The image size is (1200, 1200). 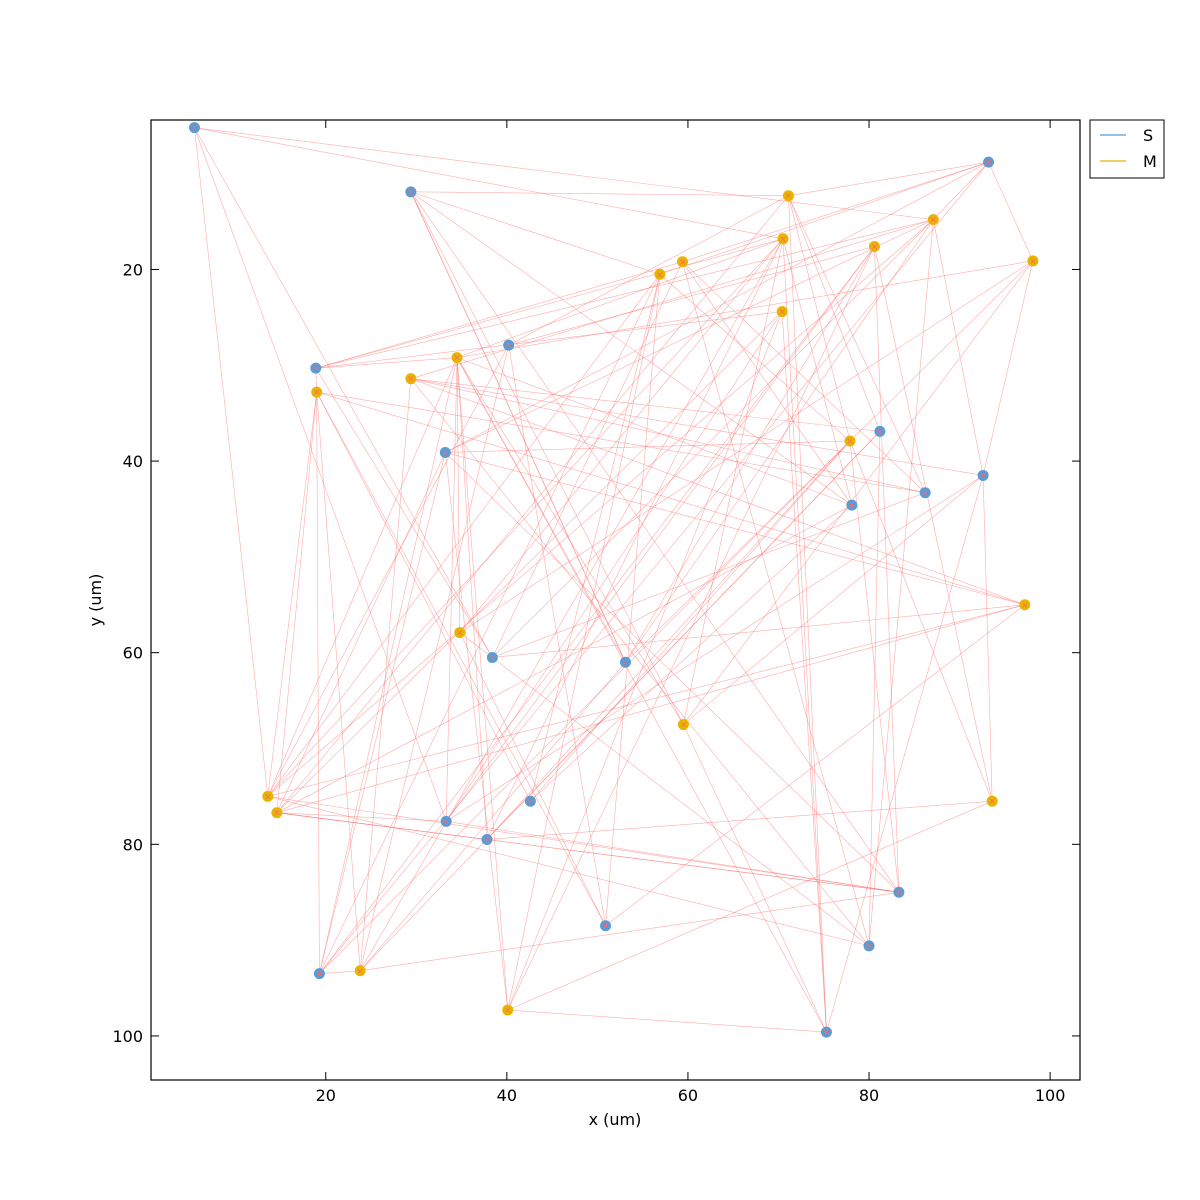 I want to click on x-tick-label: 60, so click(x=688, y=1095).